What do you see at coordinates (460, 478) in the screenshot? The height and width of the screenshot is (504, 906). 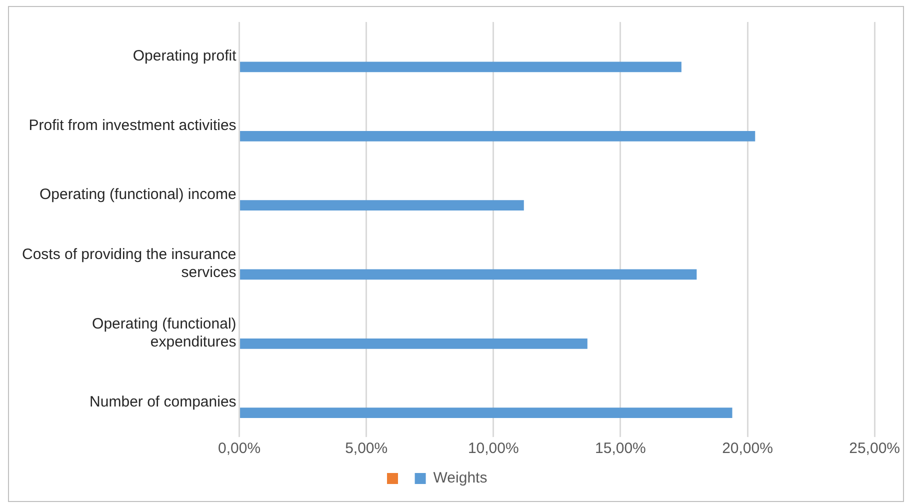 I see `legend-label: Weights` at bounding box center [460, 478].